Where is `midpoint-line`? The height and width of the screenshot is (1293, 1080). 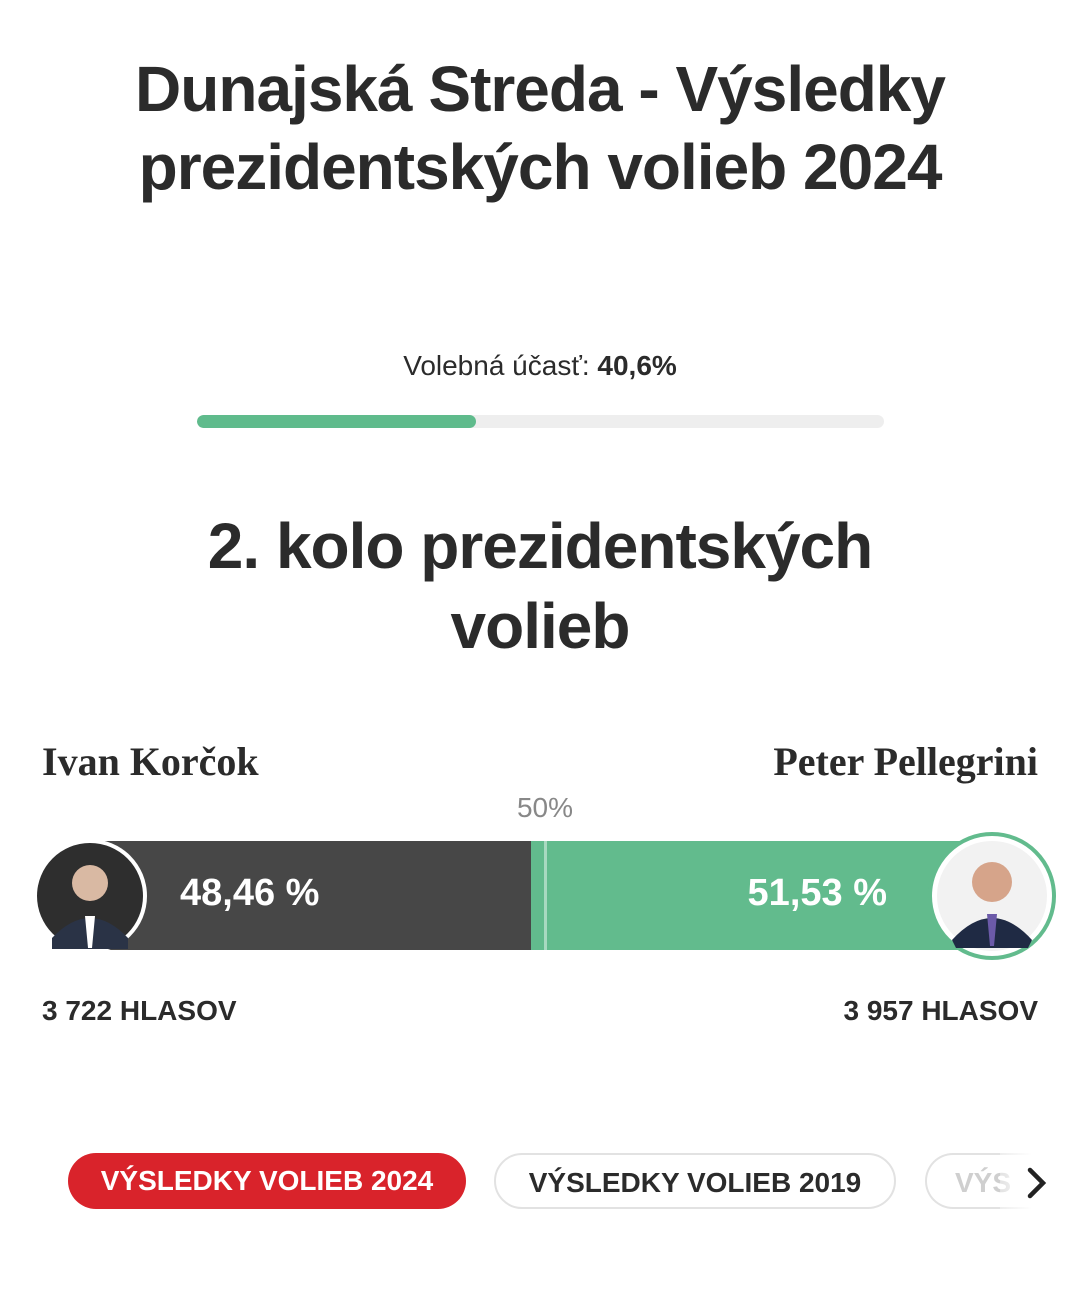 midpoint-line is located at coordinates (545, 895).